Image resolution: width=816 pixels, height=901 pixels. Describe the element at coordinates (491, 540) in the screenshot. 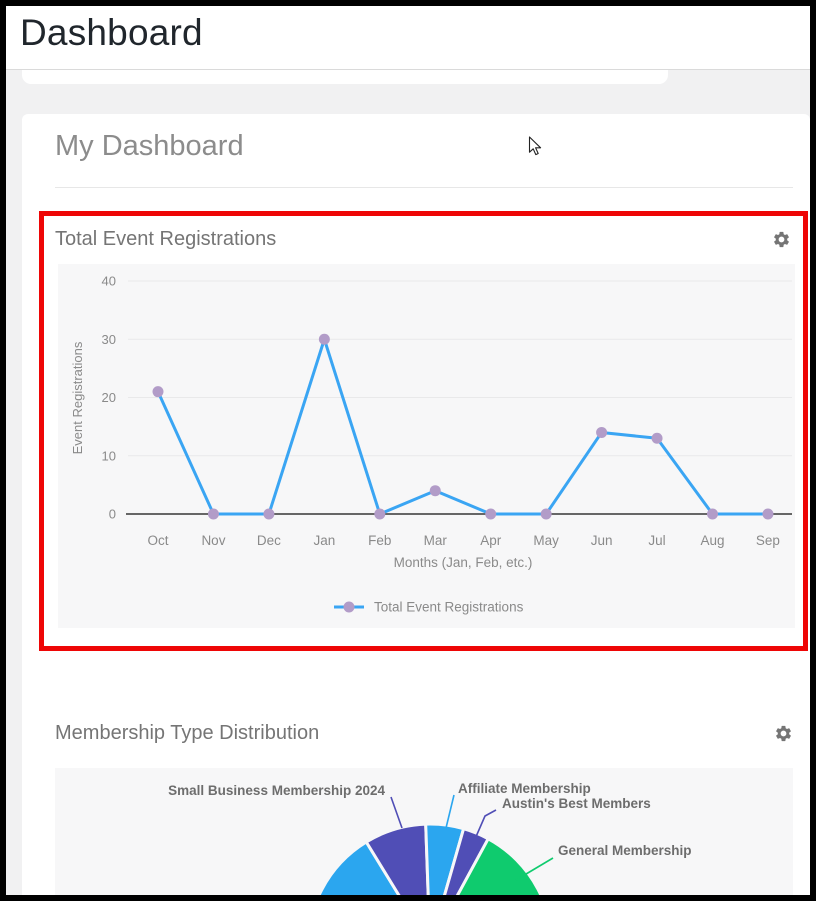

I see `svg-text: Apr` at that location.